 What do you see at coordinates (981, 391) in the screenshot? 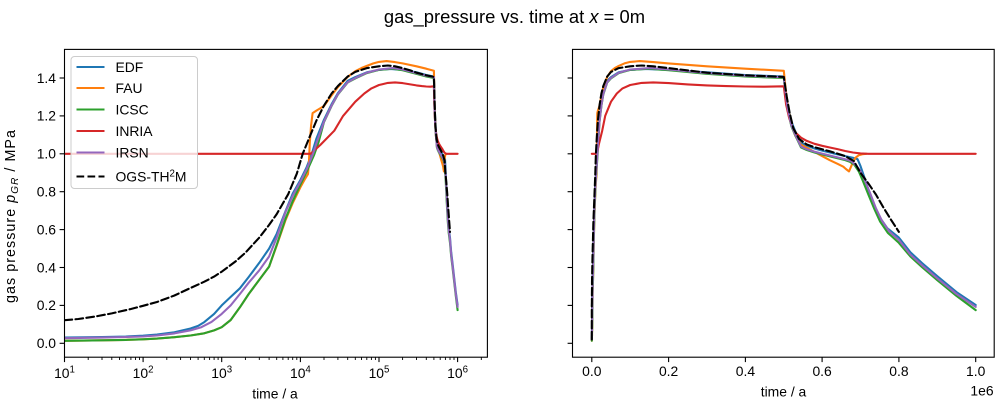
I see `svg-text: 1e6` at bounding box center [981, 391].